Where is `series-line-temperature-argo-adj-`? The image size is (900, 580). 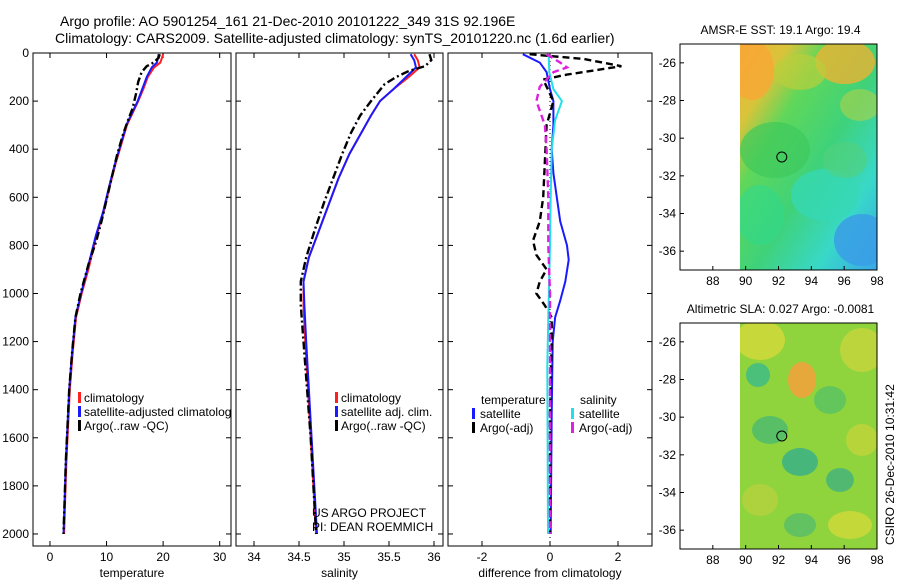 series-line-temperature-argo-adj- is located at coordinates (575, 293).